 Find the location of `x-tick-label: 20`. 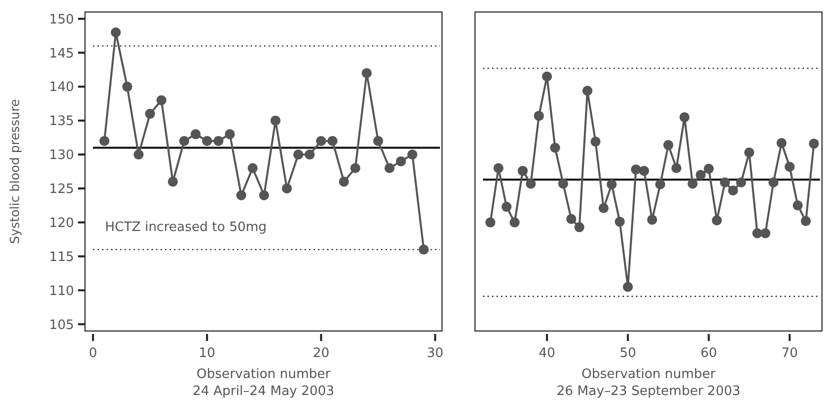

x-tick-label: 20 is located at coordinates (321, 353).